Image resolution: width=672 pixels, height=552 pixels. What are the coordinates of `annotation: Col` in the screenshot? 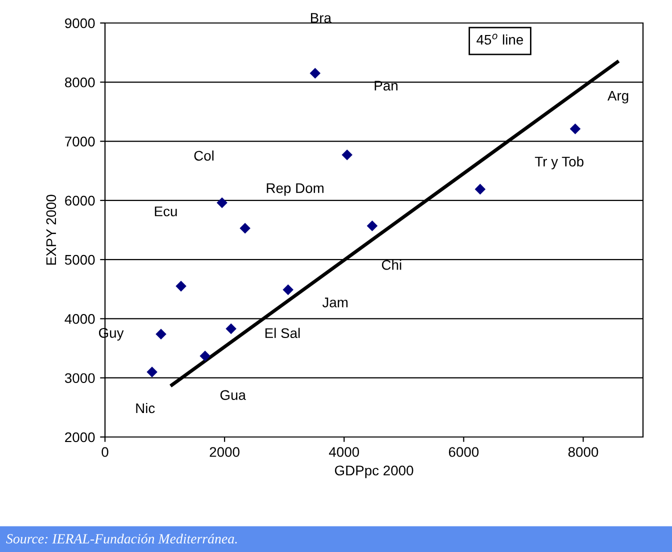 It's located at (204, 155).